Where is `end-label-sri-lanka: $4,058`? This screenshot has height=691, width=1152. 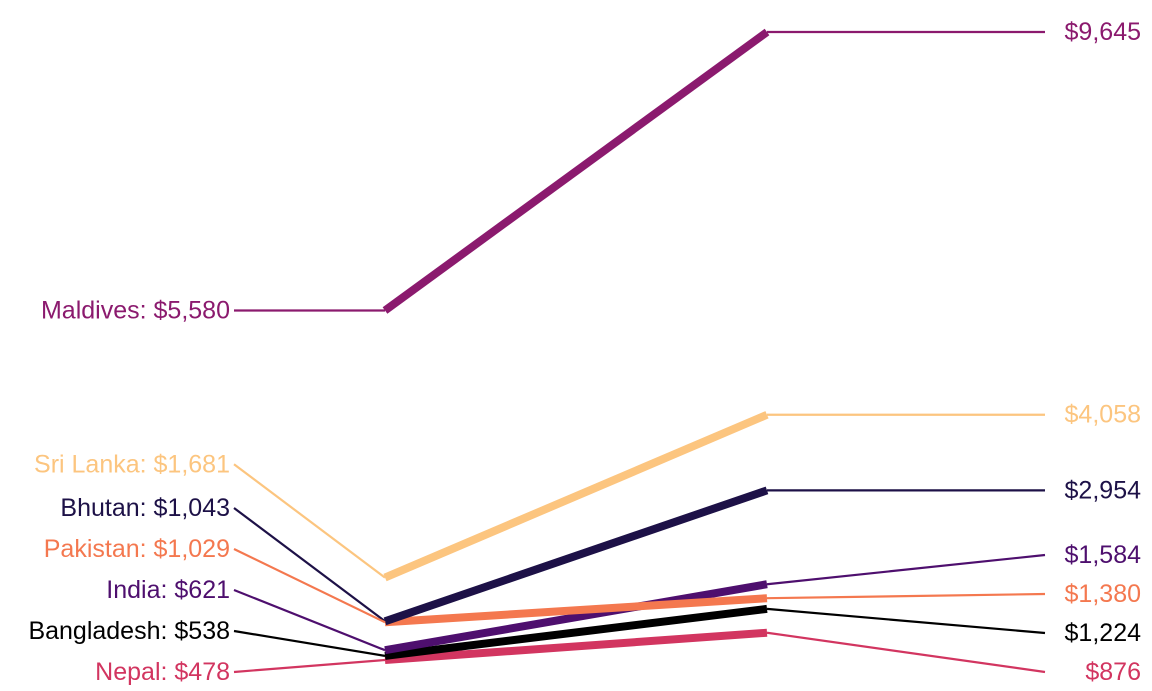 end-label-sri-lanka: $4,058 is located at coordinates (1103, 415).